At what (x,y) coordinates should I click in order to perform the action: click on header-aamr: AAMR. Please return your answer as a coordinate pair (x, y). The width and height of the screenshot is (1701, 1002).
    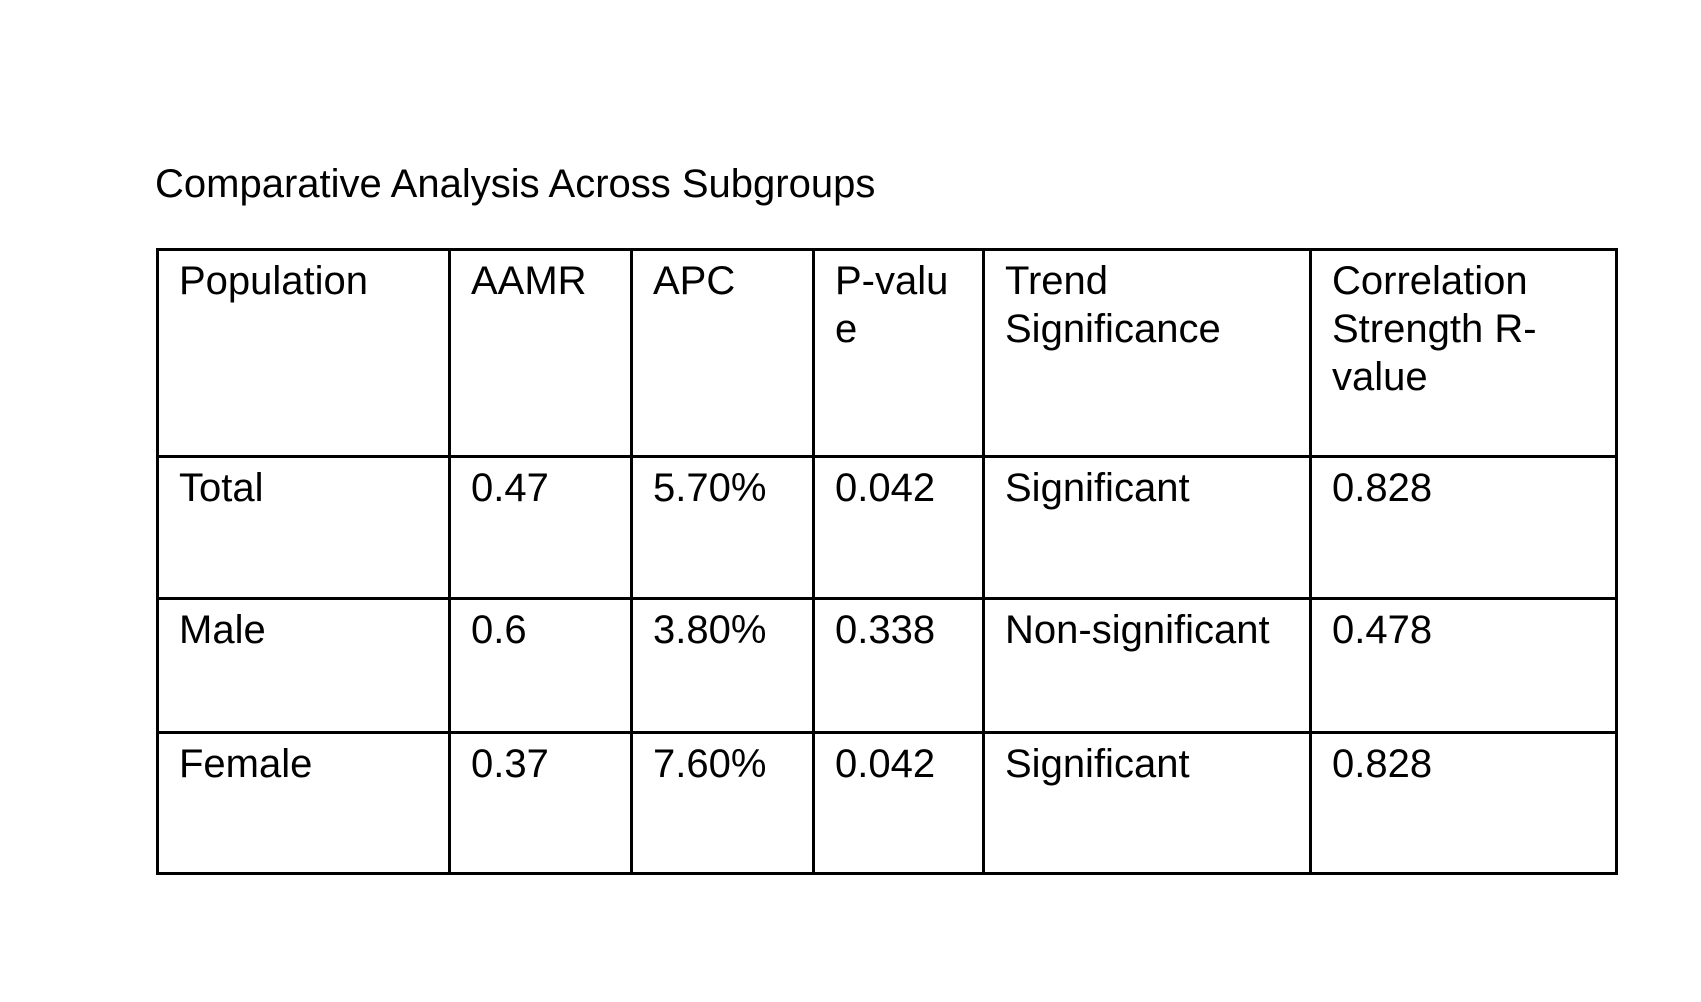
    Looking at the image, I should click on (540, 353).